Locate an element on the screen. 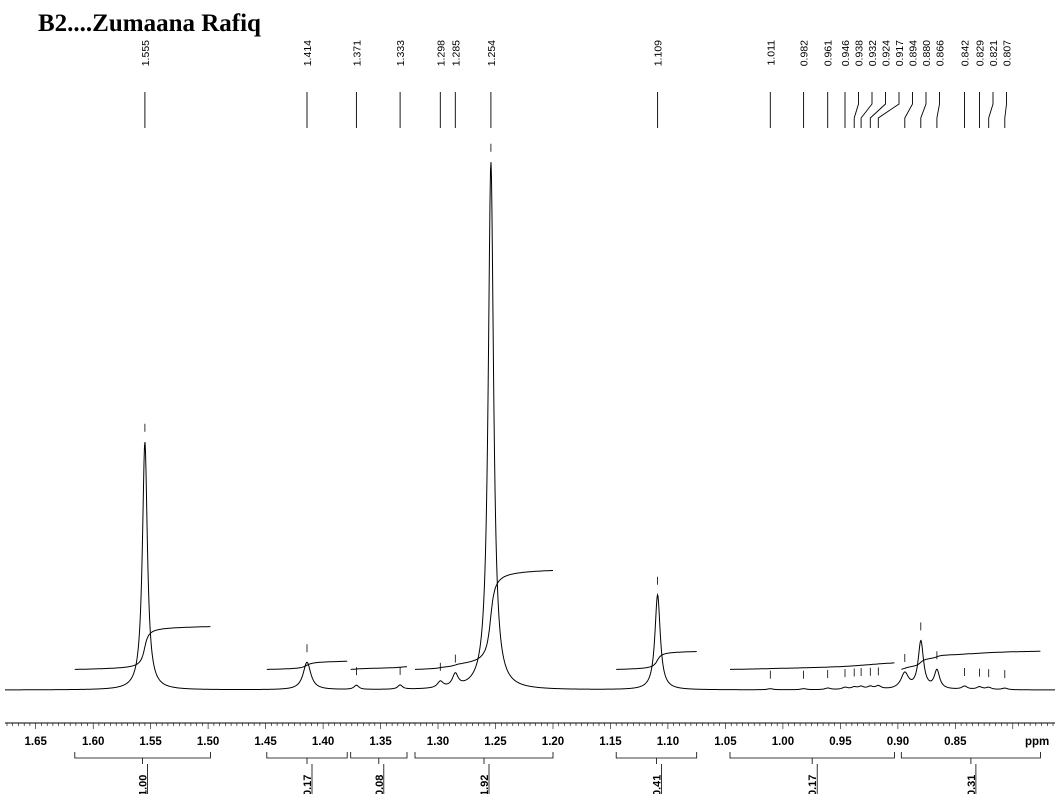 The width and height of the screenshot is (1059, 794). integral-bracket-group: 1.00 0.17 0.08 1.92 0.41 0.17 0.31 is located at coordinates (557, 773).